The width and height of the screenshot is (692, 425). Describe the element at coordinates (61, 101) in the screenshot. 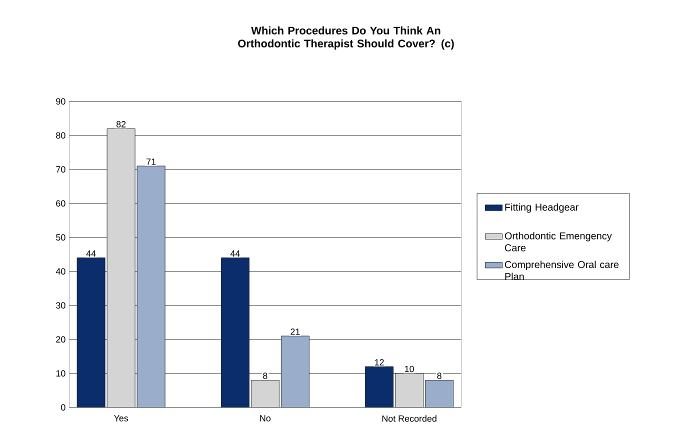

I see `y-tick-label: 90` at that location.